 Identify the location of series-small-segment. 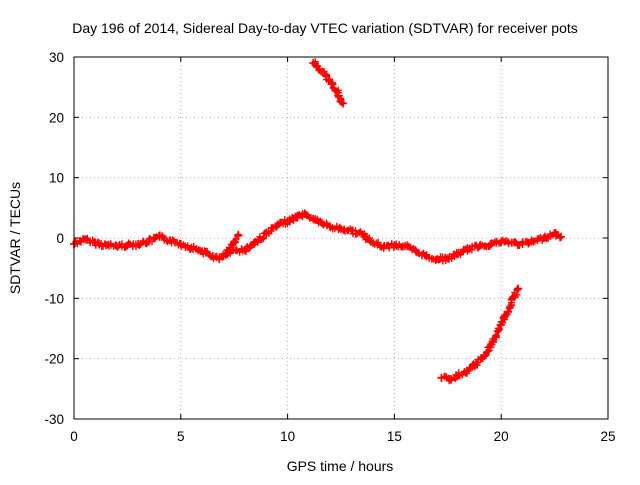
(232, 244).